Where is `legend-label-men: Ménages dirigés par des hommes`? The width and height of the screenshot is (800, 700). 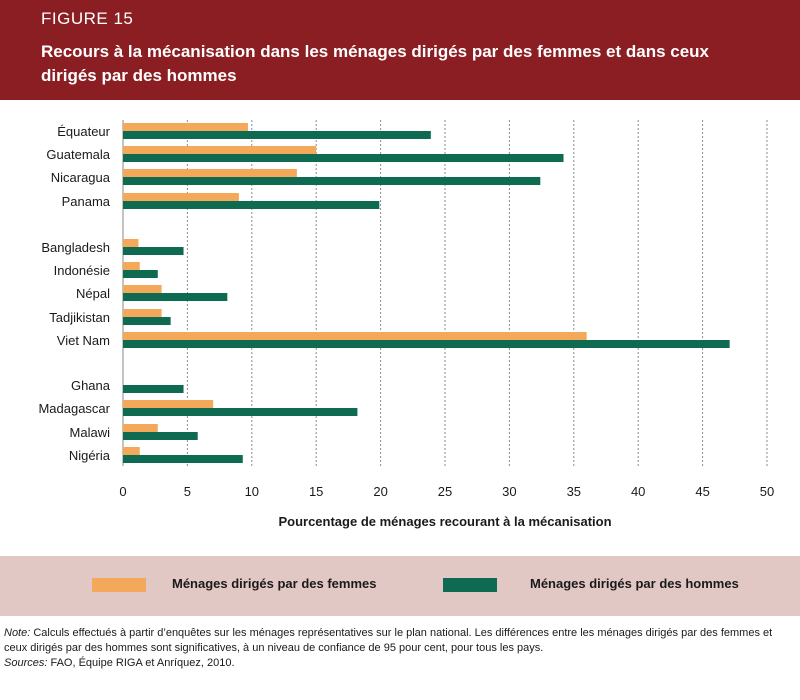 legend-label-men: Ménages dirigés par des hommes is located at coordinates (634, 583).